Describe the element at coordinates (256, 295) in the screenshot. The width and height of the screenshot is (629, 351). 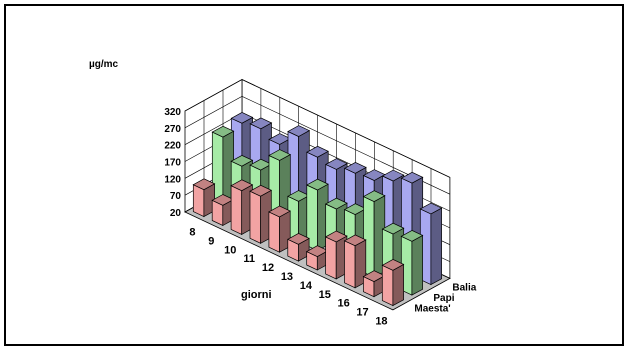
I see `x-axis-title: giorni` at that location.